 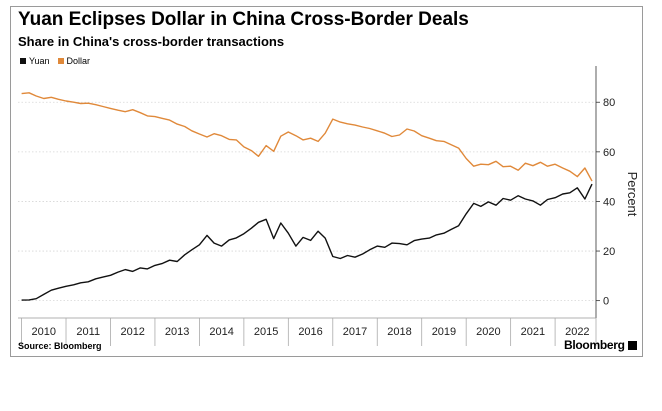 What do you see at coordinates (609, 153) in the screenshot?
I see `y-tick-label: 60` at bounding box center [609, 153].